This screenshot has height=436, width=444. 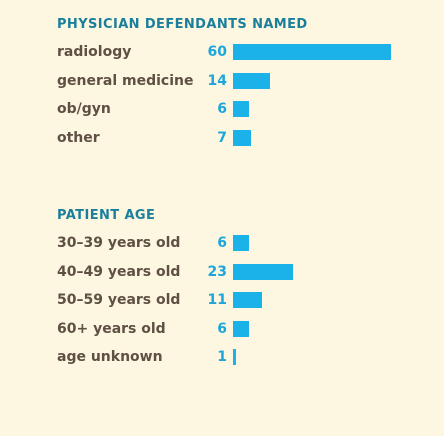 What do you see at coordinates (182, 24) in the screenshot?
I see `chart-title: PHYSICIAN DEFENDANTS NAMED` at bounding box center [182, 24].